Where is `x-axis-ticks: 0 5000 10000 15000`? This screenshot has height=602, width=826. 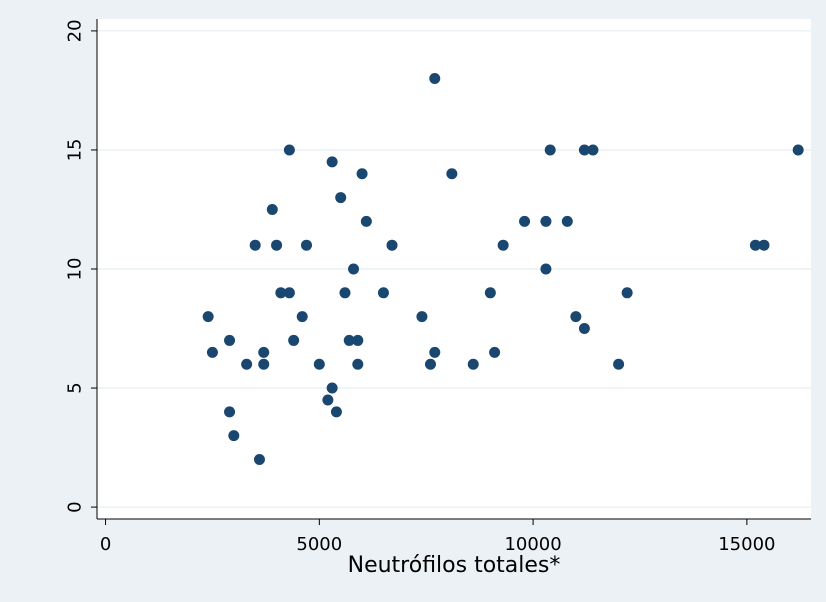
x-axis-ticks: 0 5000 10000 15000 is located at coordinates (438, 537).